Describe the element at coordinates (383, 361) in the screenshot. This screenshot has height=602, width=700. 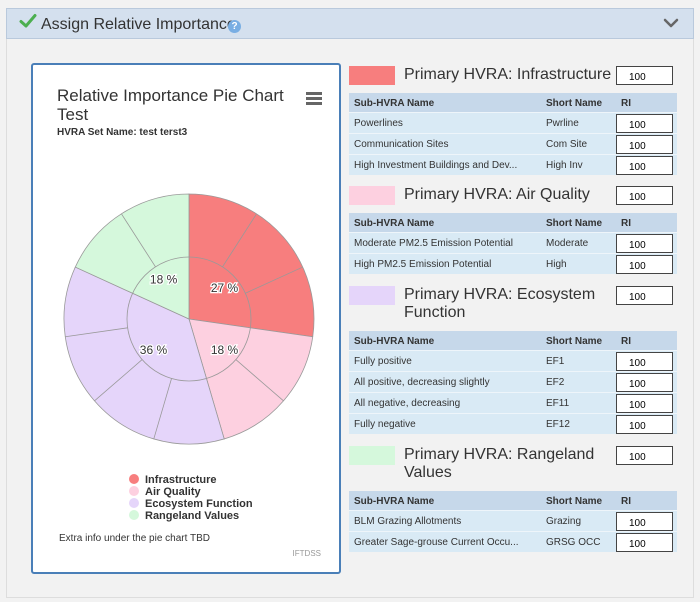
I see `sub-hvra-name: Fully positive` at that location.